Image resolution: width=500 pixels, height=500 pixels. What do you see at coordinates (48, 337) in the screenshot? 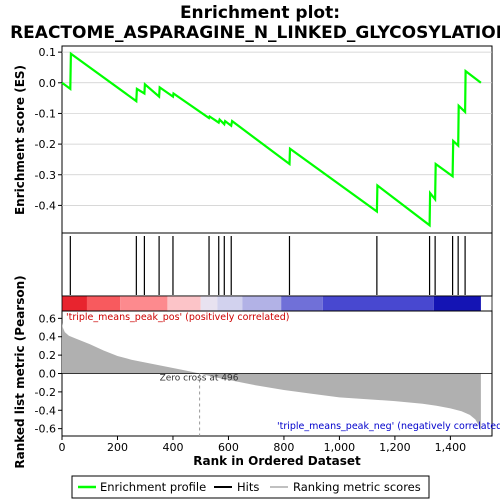
I see `metric-ytick-label: 0.4` at bounding box center [48, 337].